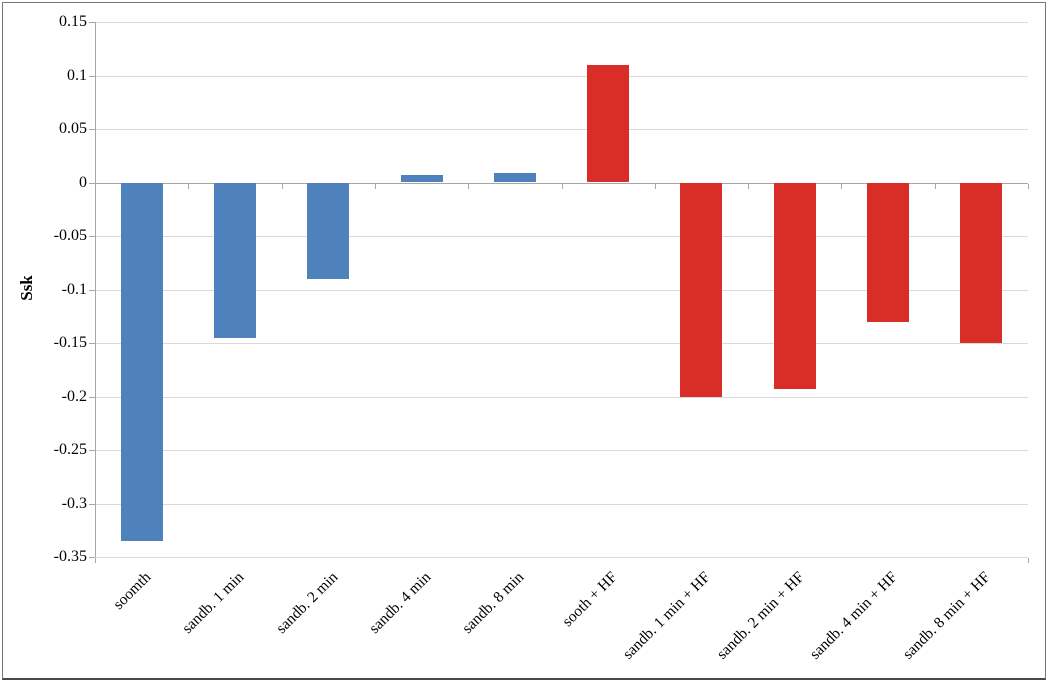 The width and height of the screenshot is (1048, 682). I want to click on x-category-label: soomth, so click(132, 590).